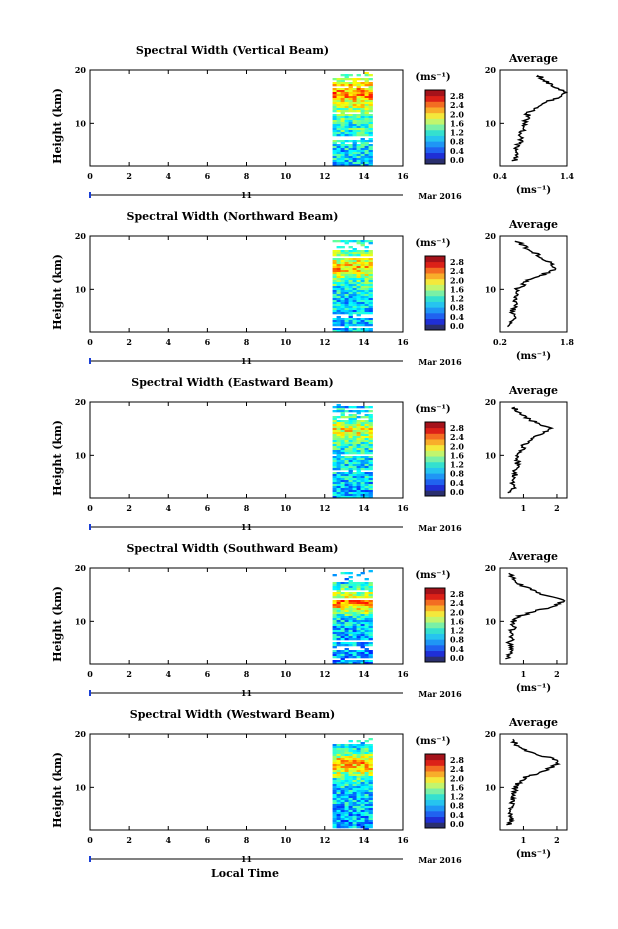  Describe the element at coordinates (457, 492) in the screenshot. I see `colorbar-label: 0.0` at that location.